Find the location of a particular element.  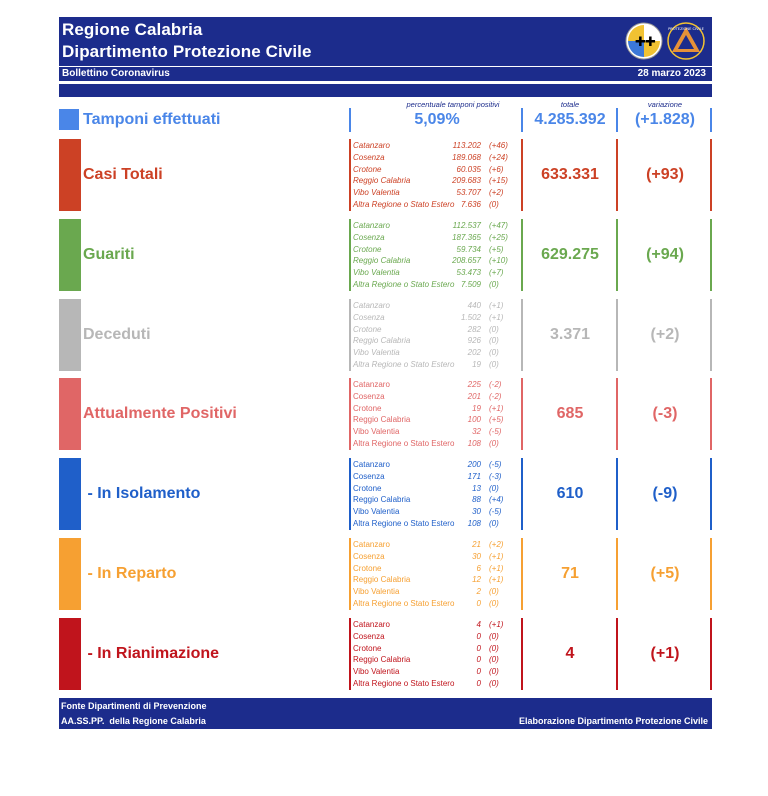

breakdown-row: Cosenza 1.502 (+1) is located at coordinates (428, 317).